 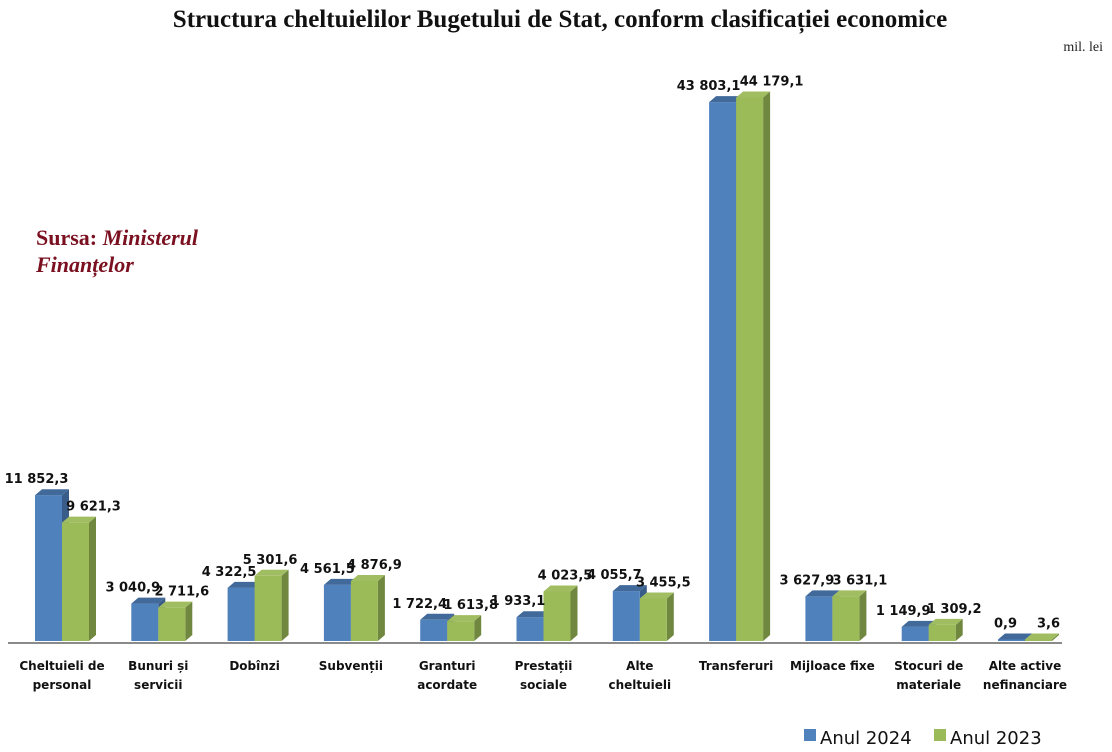 I want to click on category-label-4: Granturi acordate, so click(x=447, y=675).